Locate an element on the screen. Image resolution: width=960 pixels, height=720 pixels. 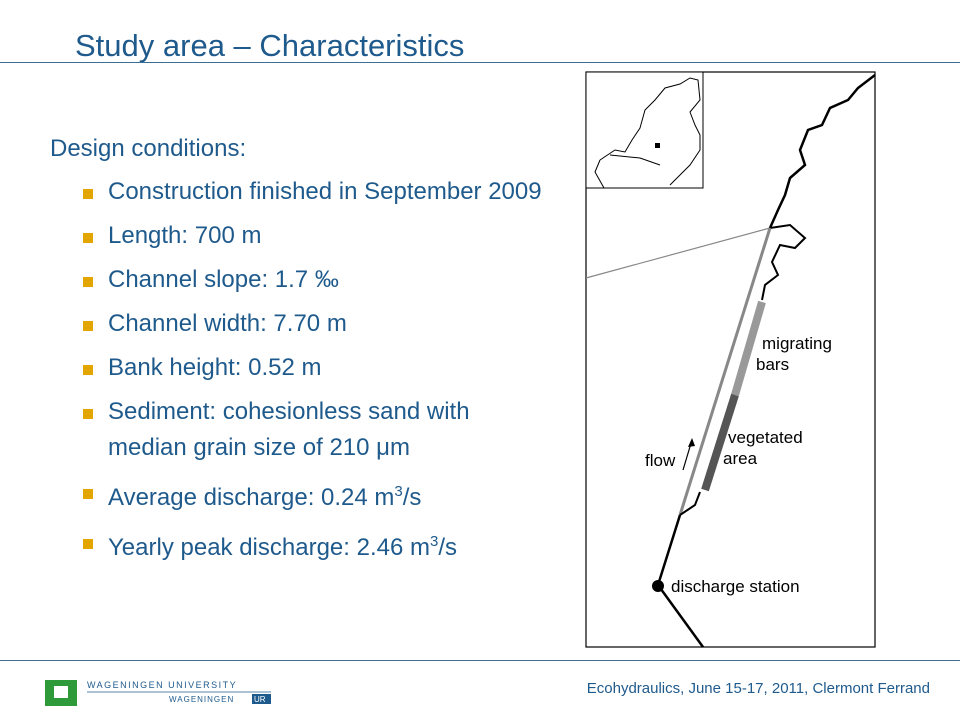
inset-outline is located at coordinates (647, 133).